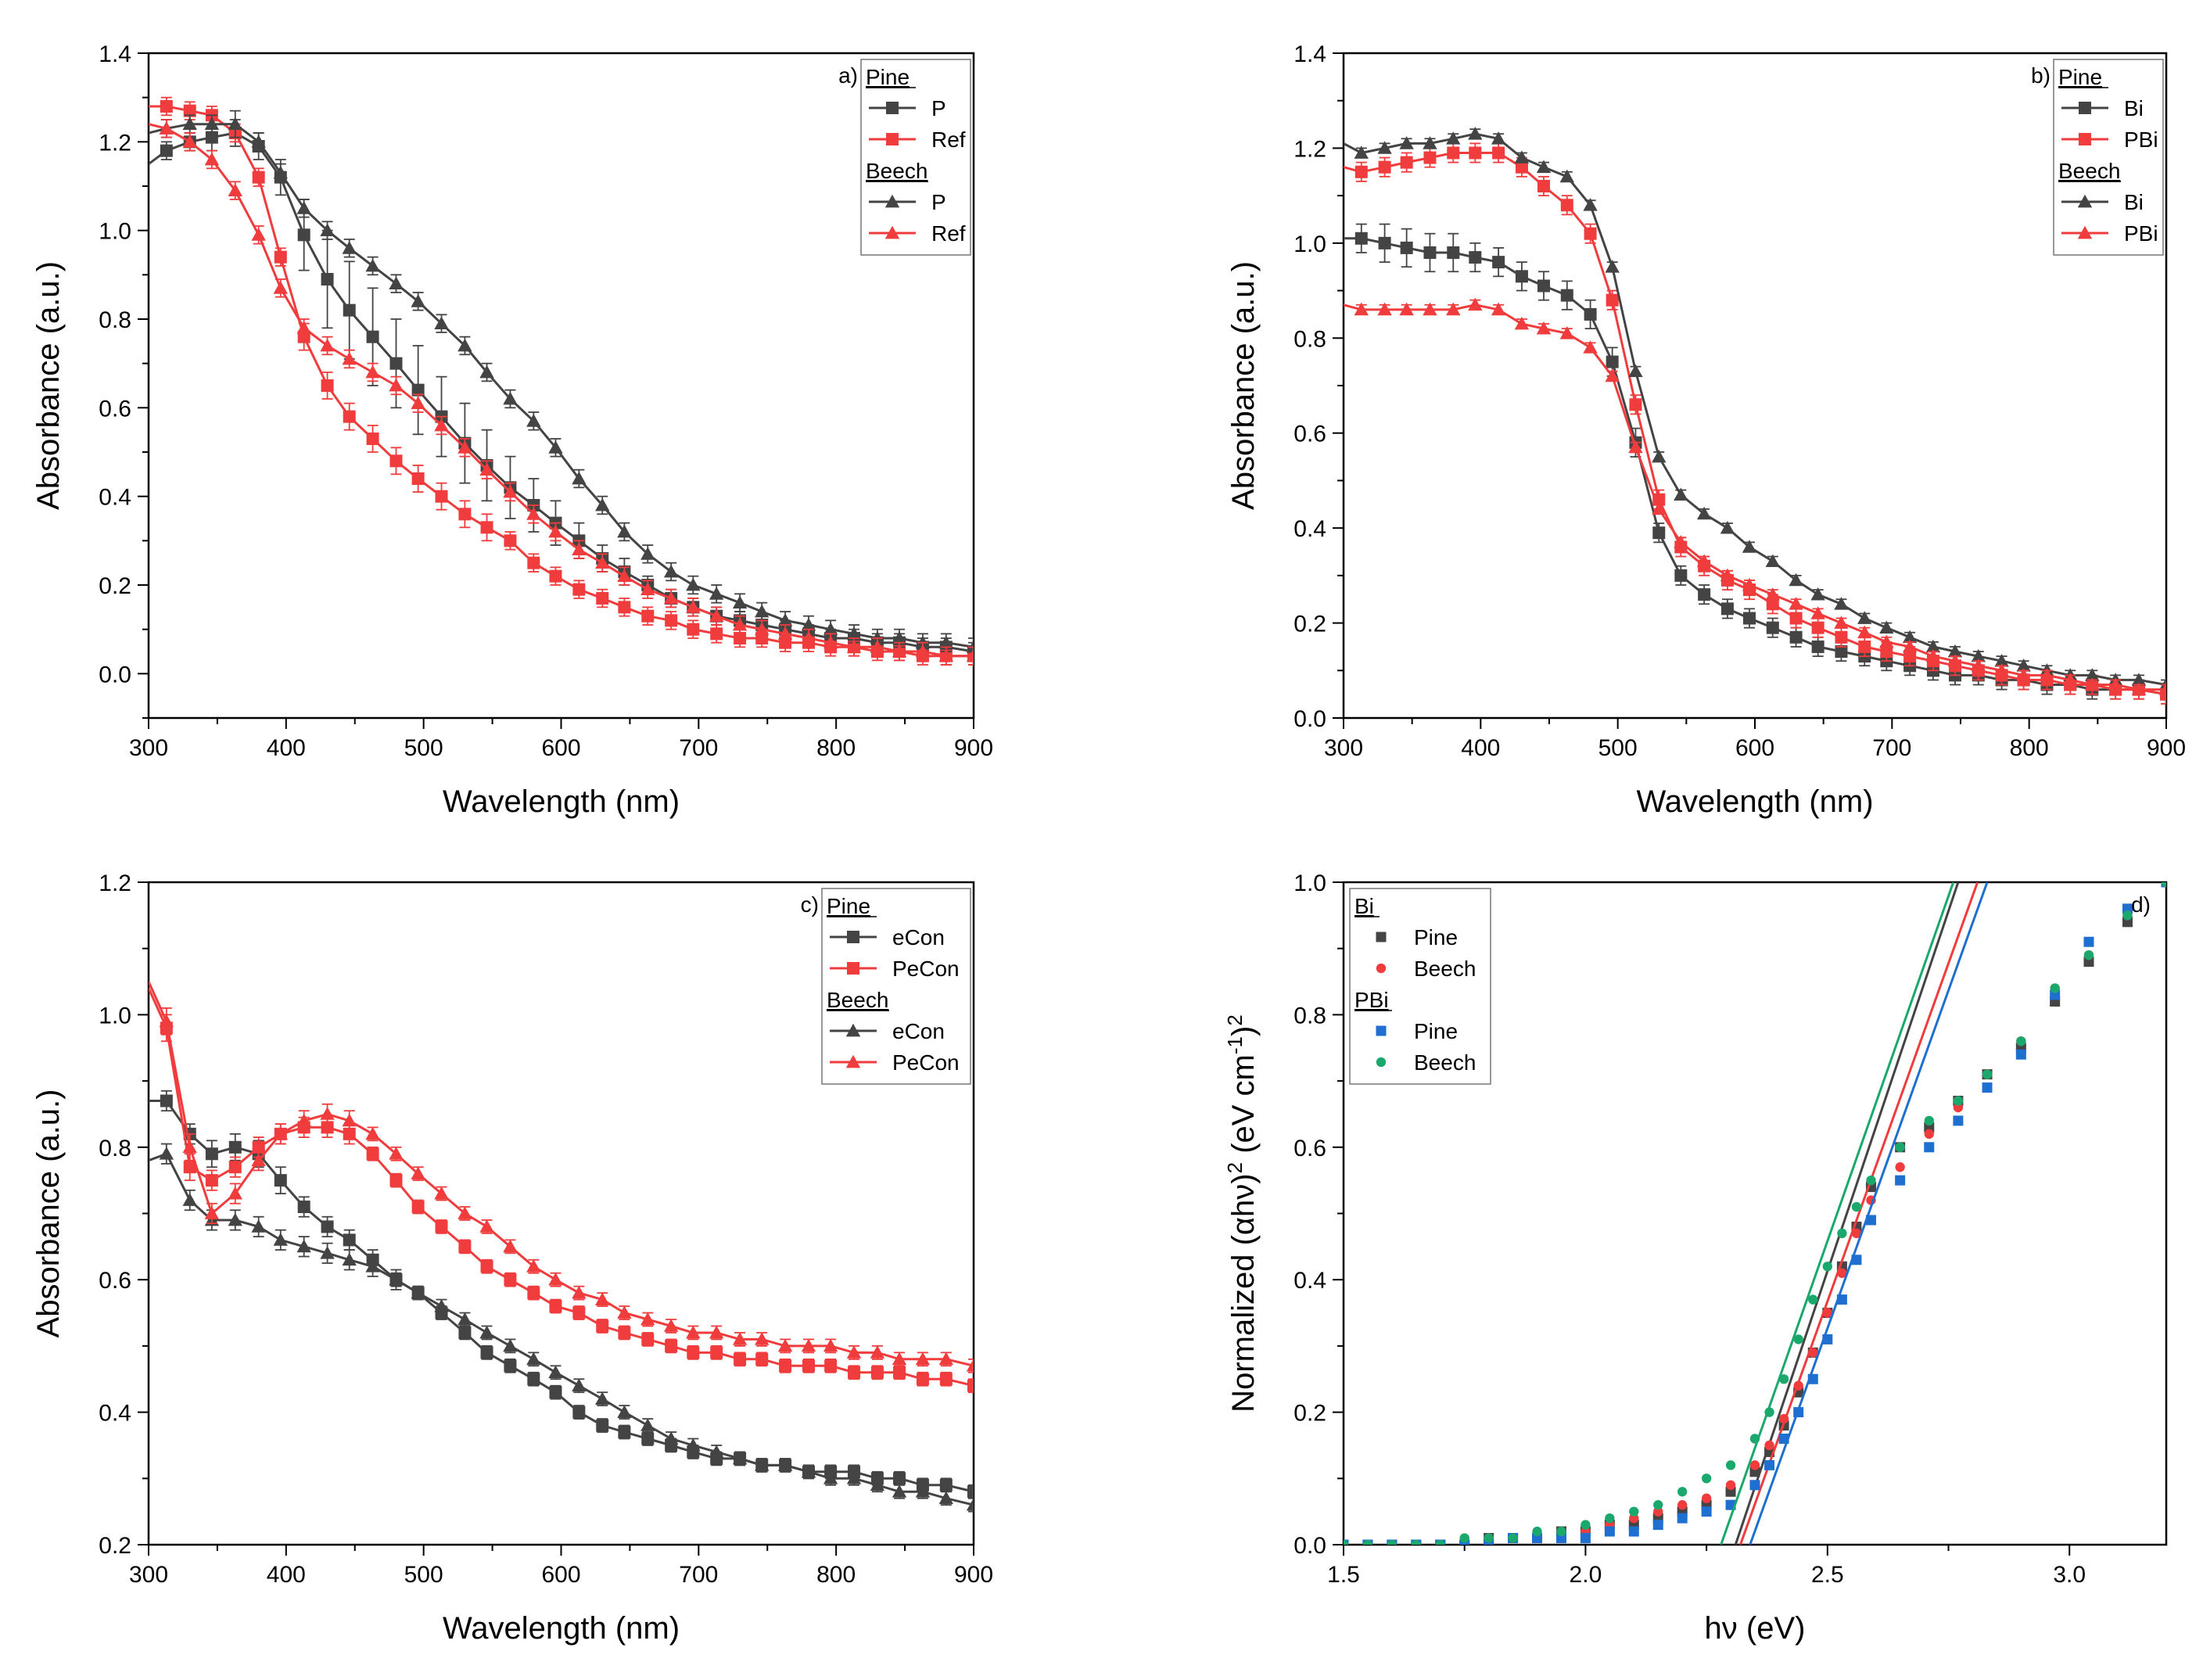 The width and height of the screenshot is (2203, 1680). I want to click on y-tick-label: 0.2, so click(1309, 1414).